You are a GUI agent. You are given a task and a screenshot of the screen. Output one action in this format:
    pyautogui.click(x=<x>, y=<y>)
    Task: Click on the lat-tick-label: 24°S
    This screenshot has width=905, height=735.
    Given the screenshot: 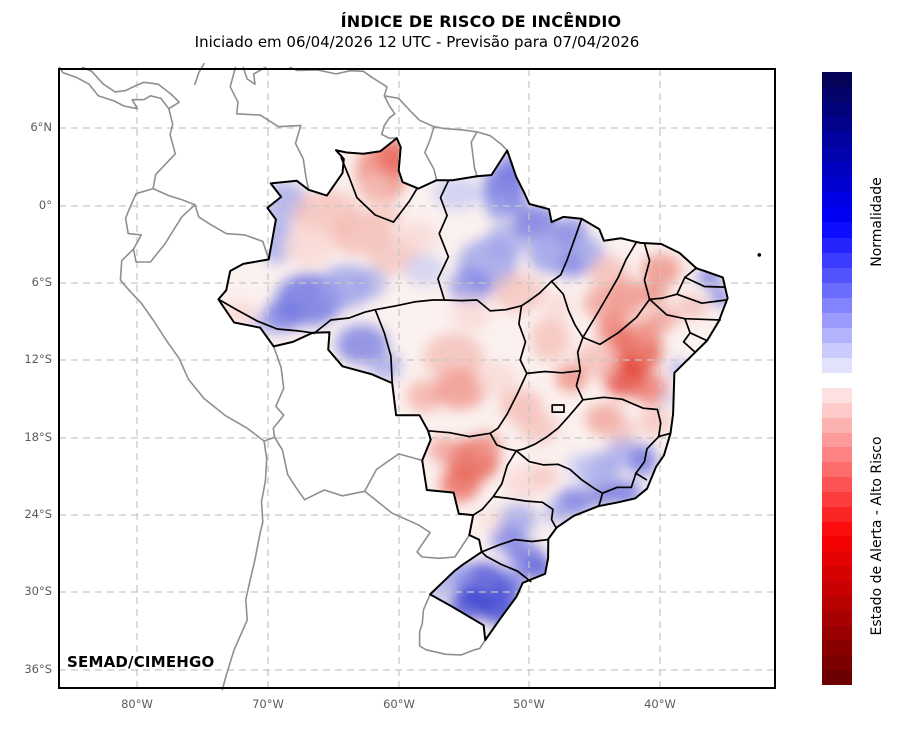 What is the action you would take?
    pyautogui.click(x=38, y=514)
    